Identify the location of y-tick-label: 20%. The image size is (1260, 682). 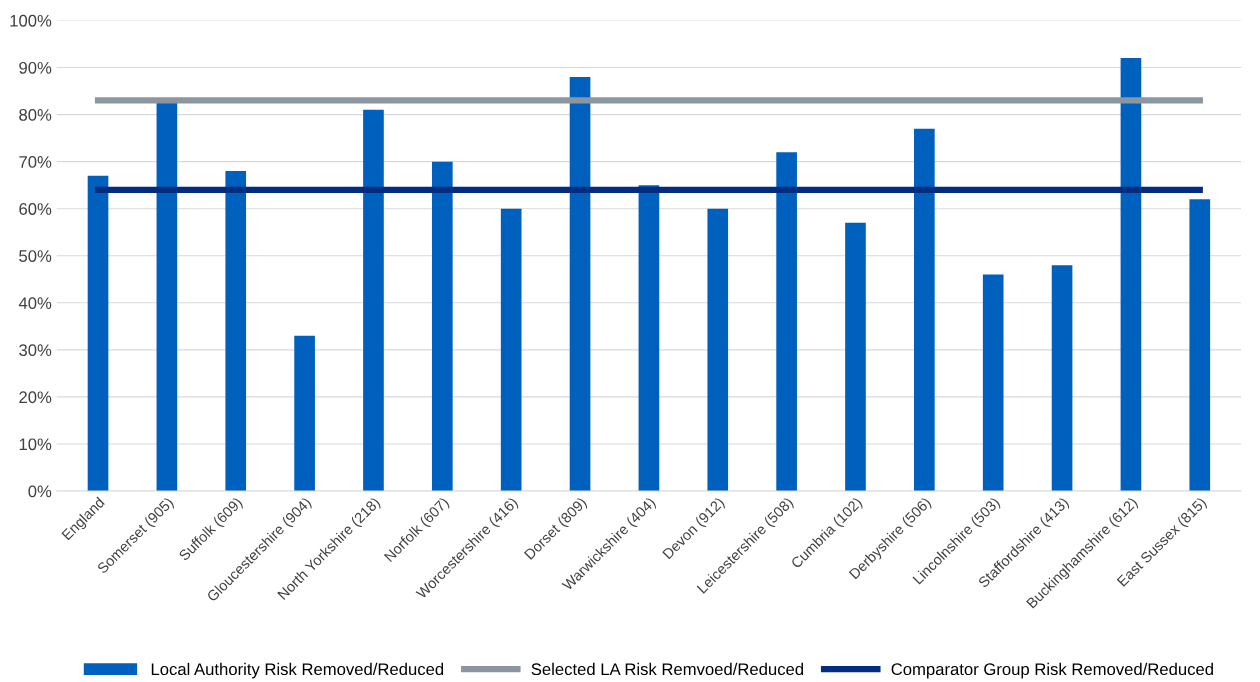
(35, 397).